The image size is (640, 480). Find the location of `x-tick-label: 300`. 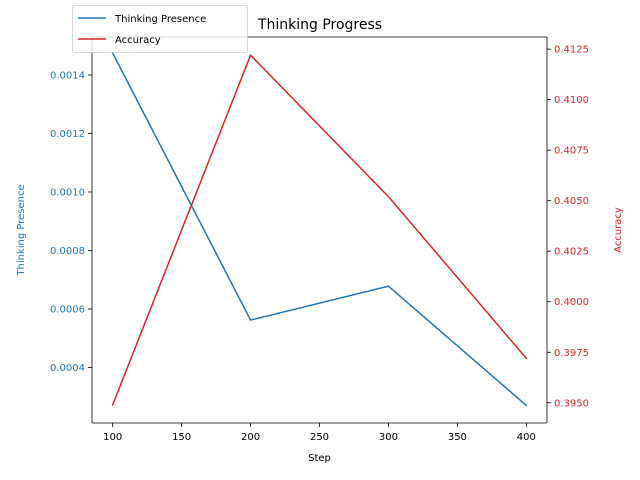

x-tick-label: 300 is located at coordinates (388, 437).